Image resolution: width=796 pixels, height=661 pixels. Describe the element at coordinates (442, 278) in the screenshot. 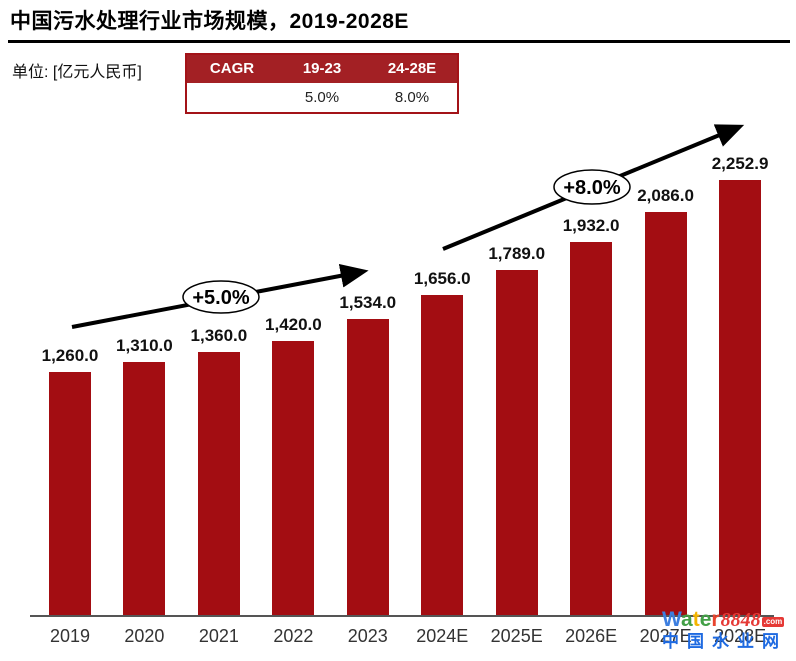

I see `bar-value-label: 1,656.0` at that location.